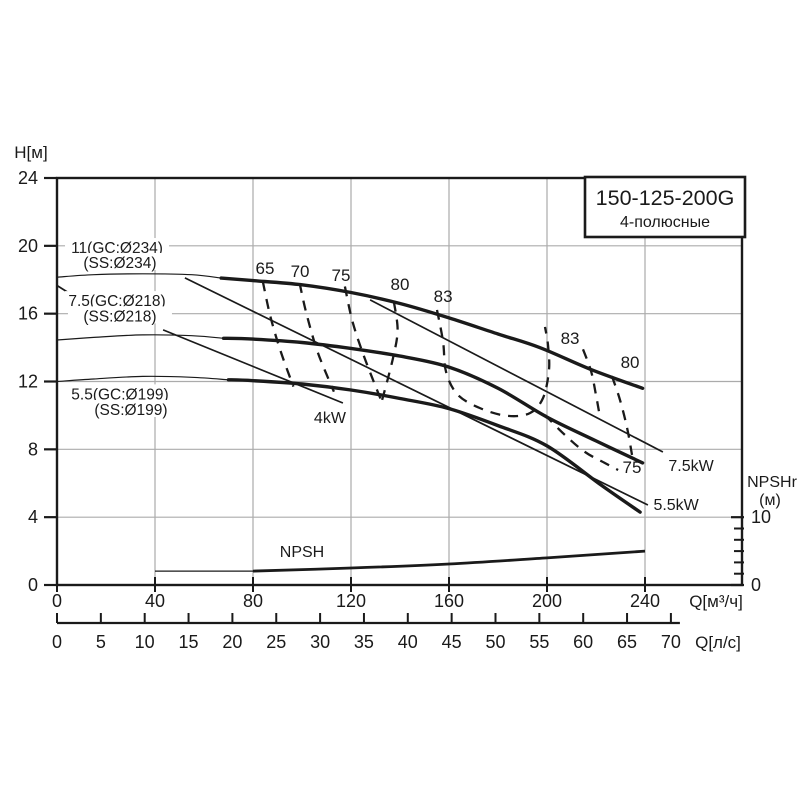  Describe the element at coordinates (665, 198) in the screenshot. I see `model-title: 150-125-200G` at that location.